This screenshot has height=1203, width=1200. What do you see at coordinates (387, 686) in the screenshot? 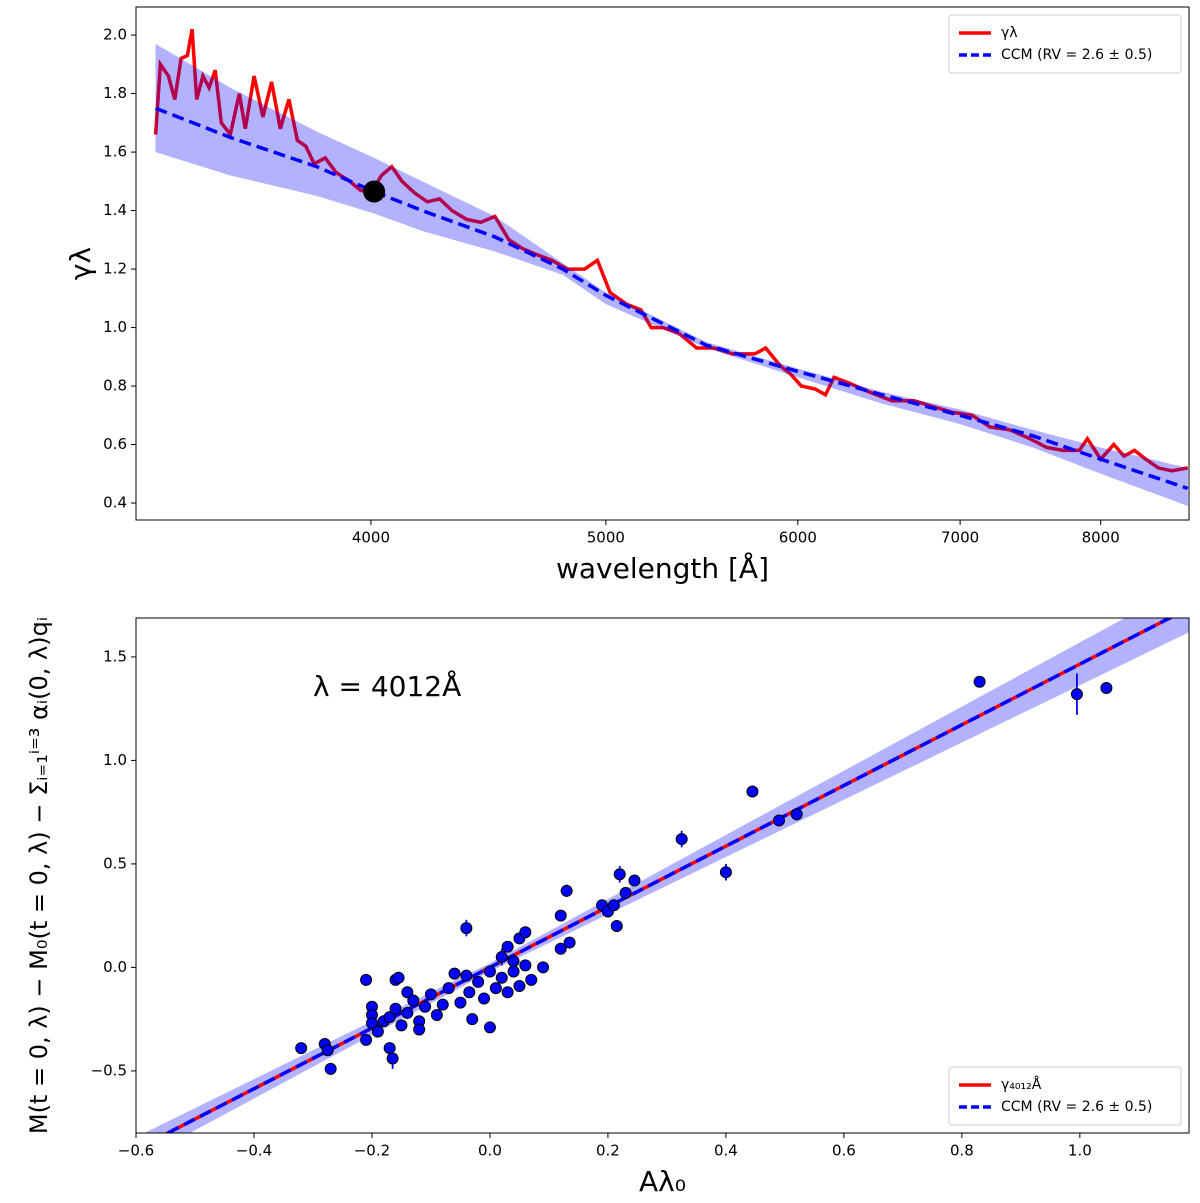
I see `annotation: λ = 4012Å` at bounding box center [387, 686].